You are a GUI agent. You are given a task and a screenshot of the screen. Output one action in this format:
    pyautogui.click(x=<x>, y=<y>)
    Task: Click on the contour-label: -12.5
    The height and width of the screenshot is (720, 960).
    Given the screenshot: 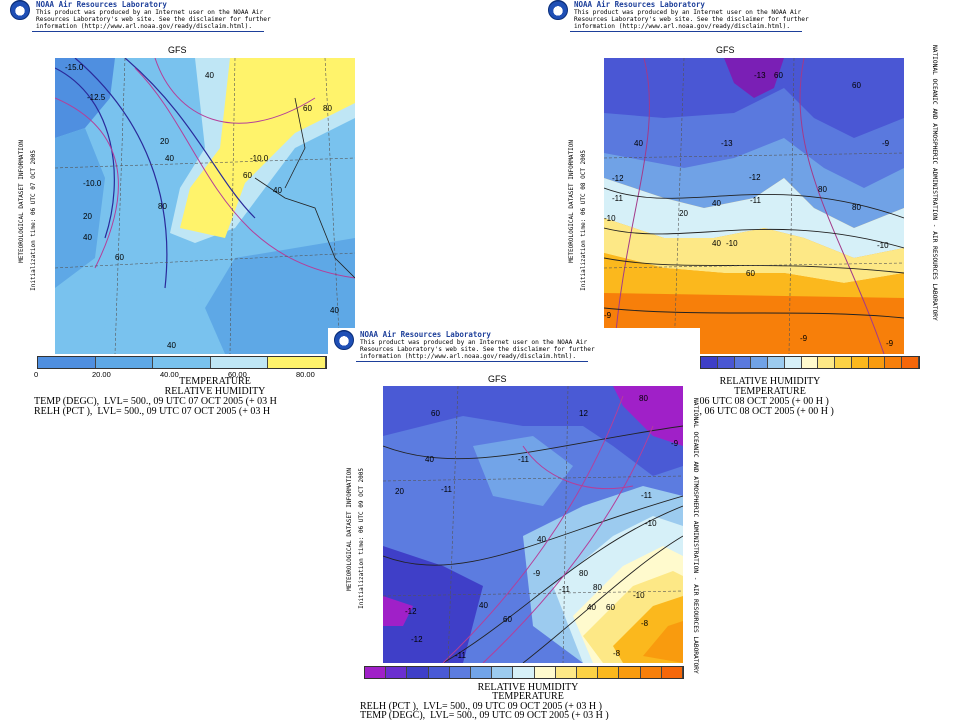 What is the action you would take?
    pyautogui.click(x=96, y=97)
    